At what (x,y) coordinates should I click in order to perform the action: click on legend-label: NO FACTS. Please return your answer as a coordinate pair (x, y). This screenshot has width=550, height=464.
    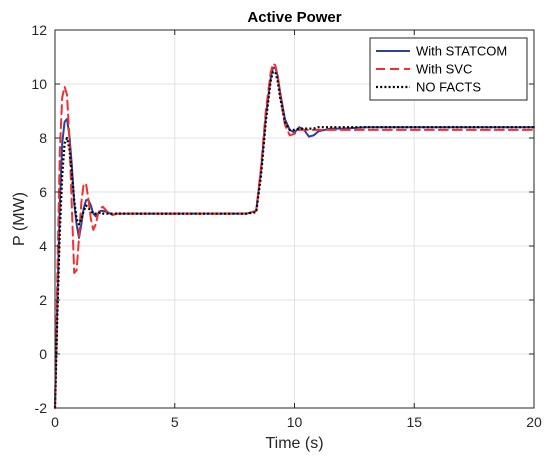
    Looking at the image, I should click on (448, 87).